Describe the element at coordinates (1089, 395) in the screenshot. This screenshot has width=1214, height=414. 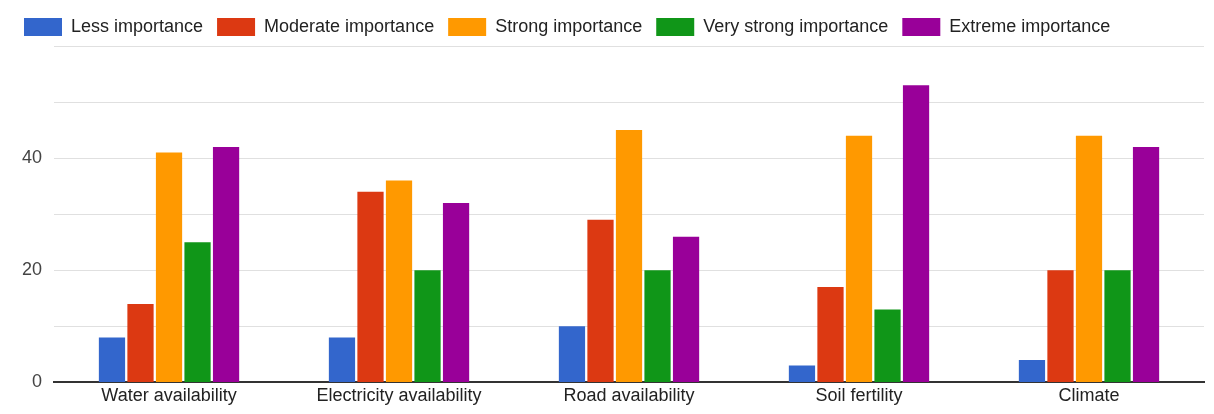
I see `x-tick-label: Climate` at that location.